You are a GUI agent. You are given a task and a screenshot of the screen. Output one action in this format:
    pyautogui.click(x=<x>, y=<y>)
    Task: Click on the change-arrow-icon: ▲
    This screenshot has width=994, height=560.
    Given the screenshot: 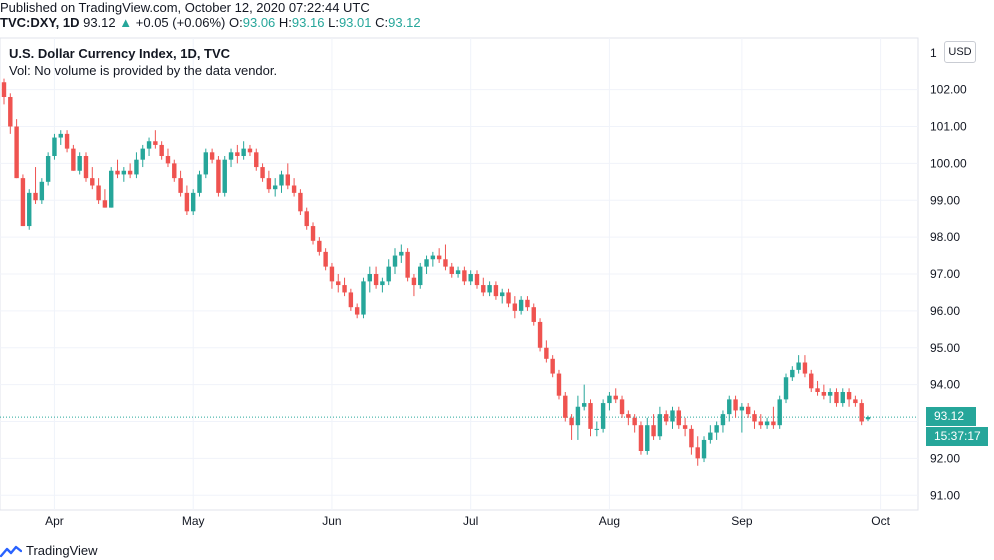 What is the action you would take?
    pyautogui.click(x=126, y=22)
    